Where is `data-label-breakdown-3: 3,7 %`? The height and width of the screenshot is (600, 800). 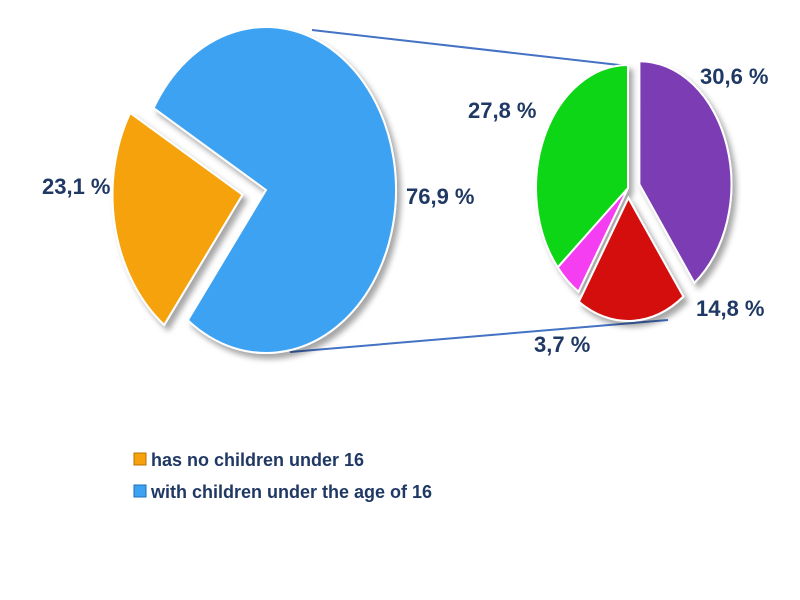 data-label-breakdown-3: 3,7 % is located at coordinates (562, 344).